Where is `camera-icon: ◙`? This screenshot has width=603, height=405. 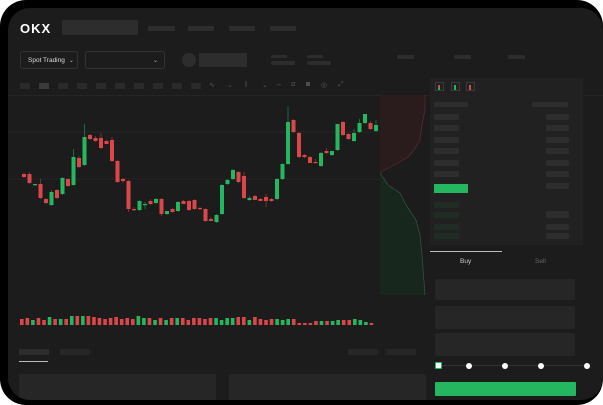
camera-icon: ◙ is located at coordinates (308, 84).